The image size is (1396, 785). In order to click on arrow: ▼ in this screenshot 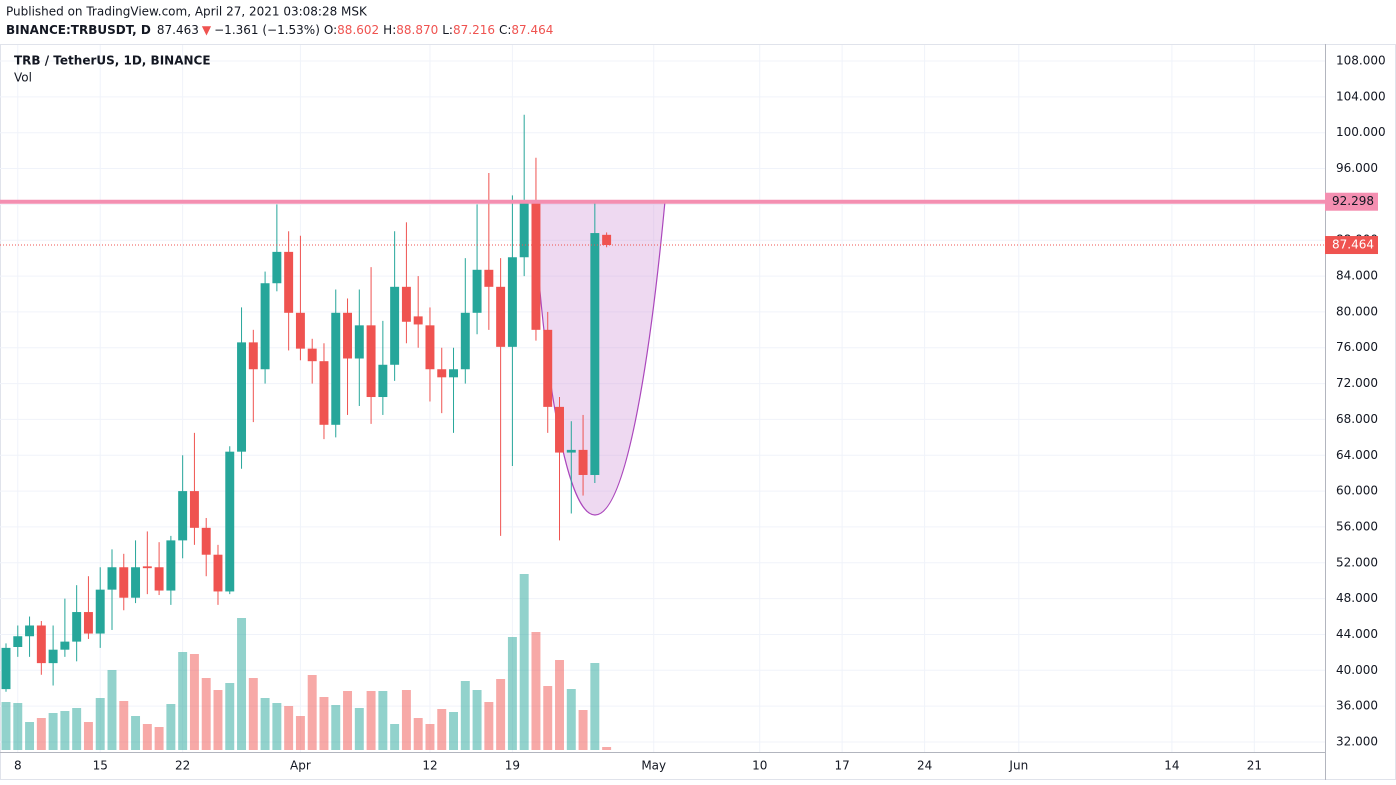, I will do `click(207, 30)`.